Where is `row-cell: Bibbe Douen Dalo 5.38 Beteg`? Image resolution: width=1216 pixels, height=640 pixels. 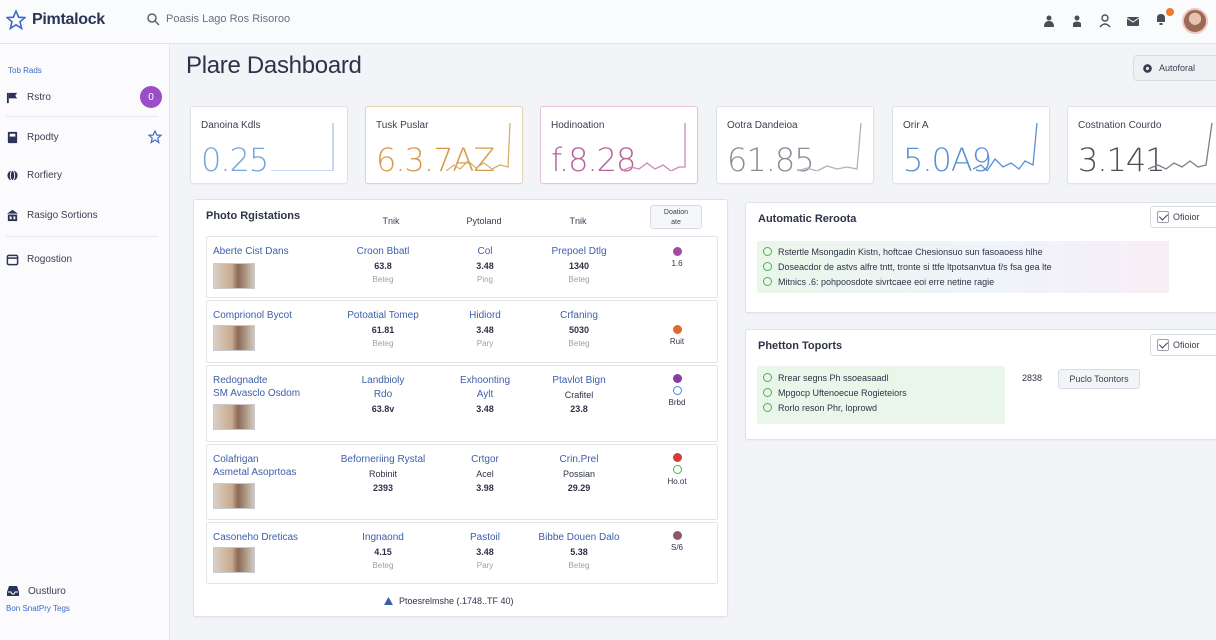 row-cell: Bibbe Douen Dalo 5.38 Beteg is located at coordinates (579, 551).